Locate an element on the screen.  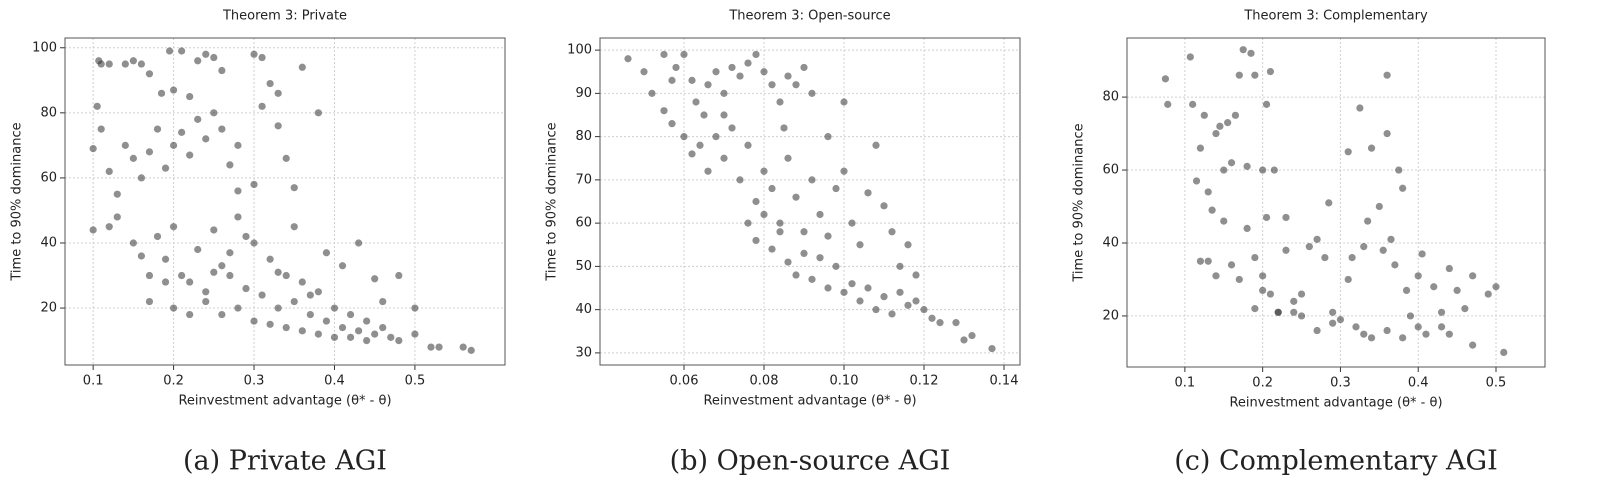
caption: (b) Open-source AGI is located at coordinates (810, 461).